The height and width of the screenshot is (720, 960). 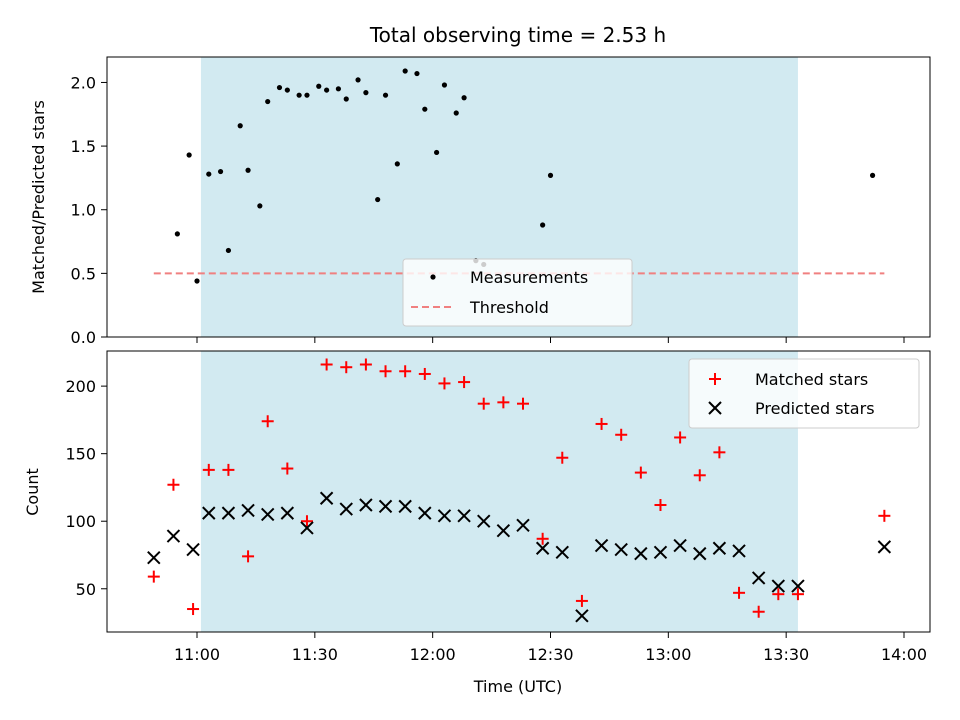 What do you see at coordinates (715, 379) in the screenshot?
I see `legend-marker-matched-stars` at bounding box center [715, 379].